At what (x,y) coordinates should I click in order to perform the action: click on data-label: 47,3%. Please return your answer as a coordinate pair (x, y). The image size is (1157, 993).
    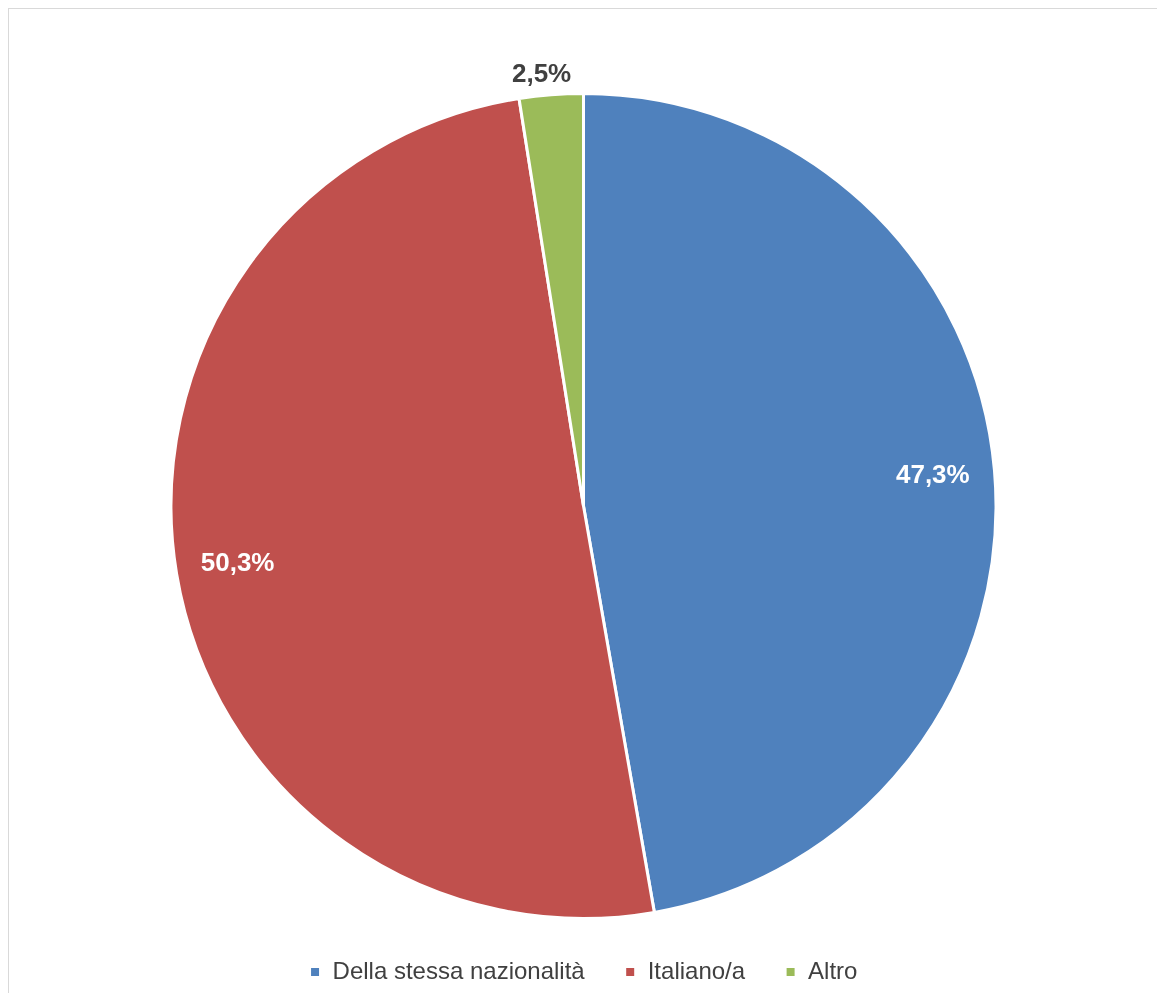
    Looking at the image, I should click on (932, 473).